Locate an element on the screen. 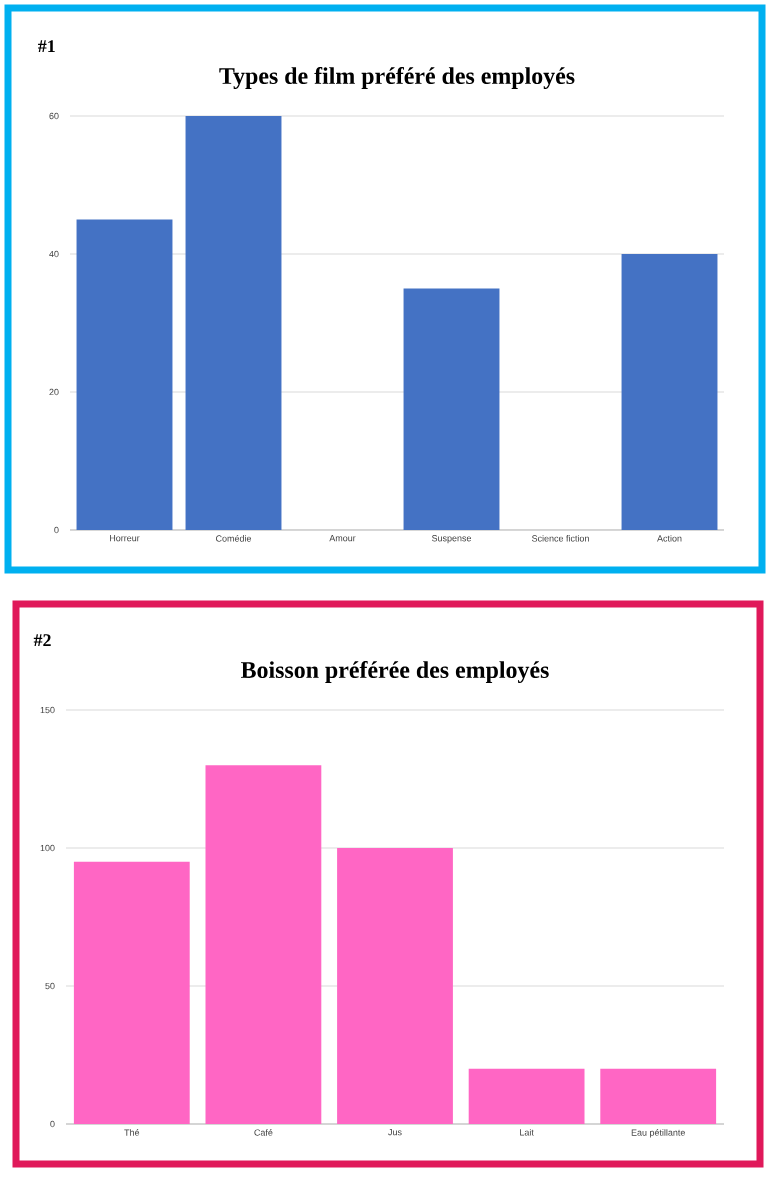  text: #1 is located at coordinates (46, 46).